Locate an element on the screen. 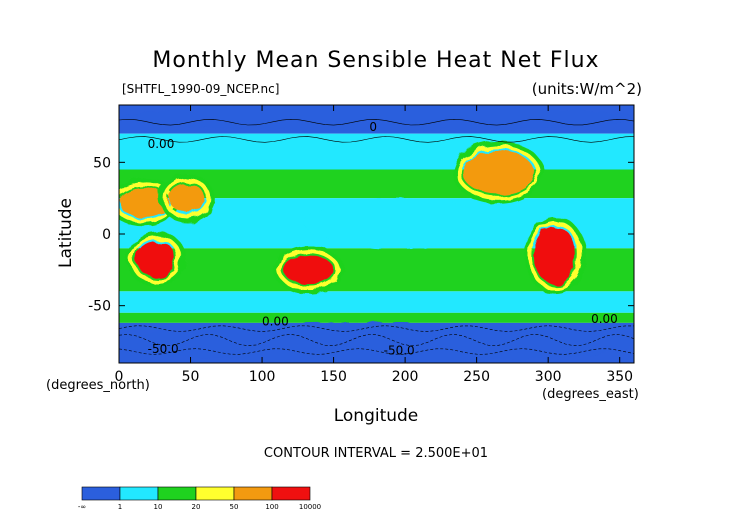 This screenshot has height=532, width=752. x-tick-label: 300 is located at coordinates (548, 377).